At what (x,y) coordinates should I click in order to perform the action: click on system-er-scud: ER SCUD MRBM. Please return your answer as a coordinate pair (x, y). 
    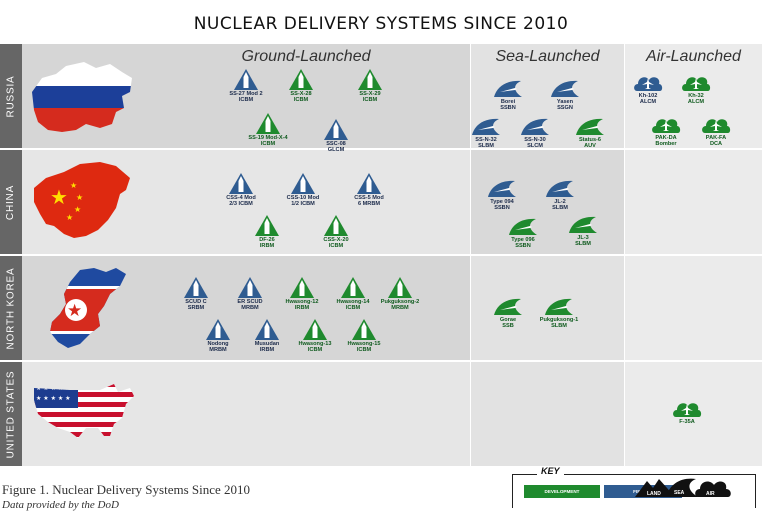
    Looking at the image, I should click on (250, 293).